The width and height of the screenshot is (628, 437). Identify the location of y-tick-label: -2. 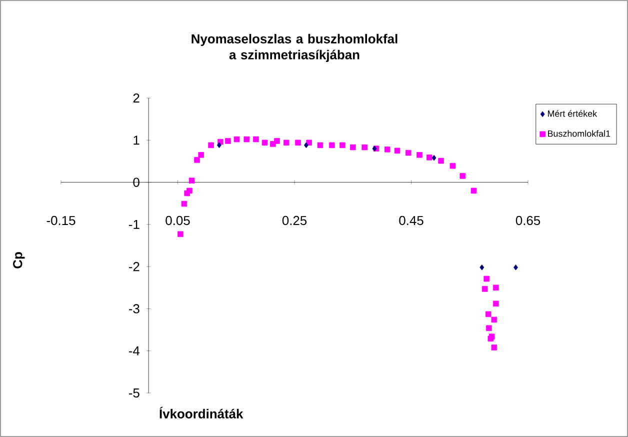
(134, 267).